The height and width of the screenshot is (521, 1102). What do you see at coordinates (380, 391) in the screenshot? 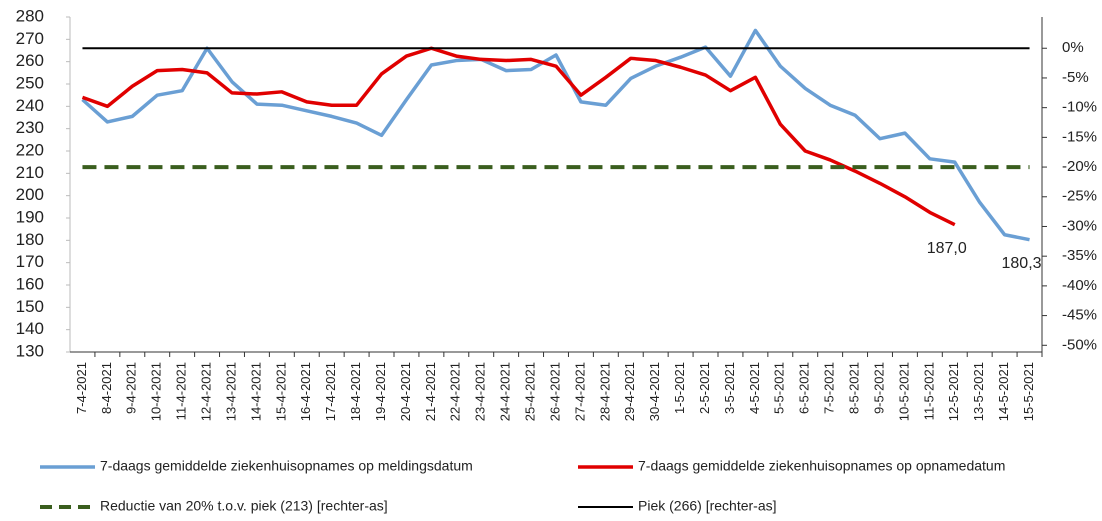
I see `x-tick-label: 19-4-2021` at bounding box center [380, 391].